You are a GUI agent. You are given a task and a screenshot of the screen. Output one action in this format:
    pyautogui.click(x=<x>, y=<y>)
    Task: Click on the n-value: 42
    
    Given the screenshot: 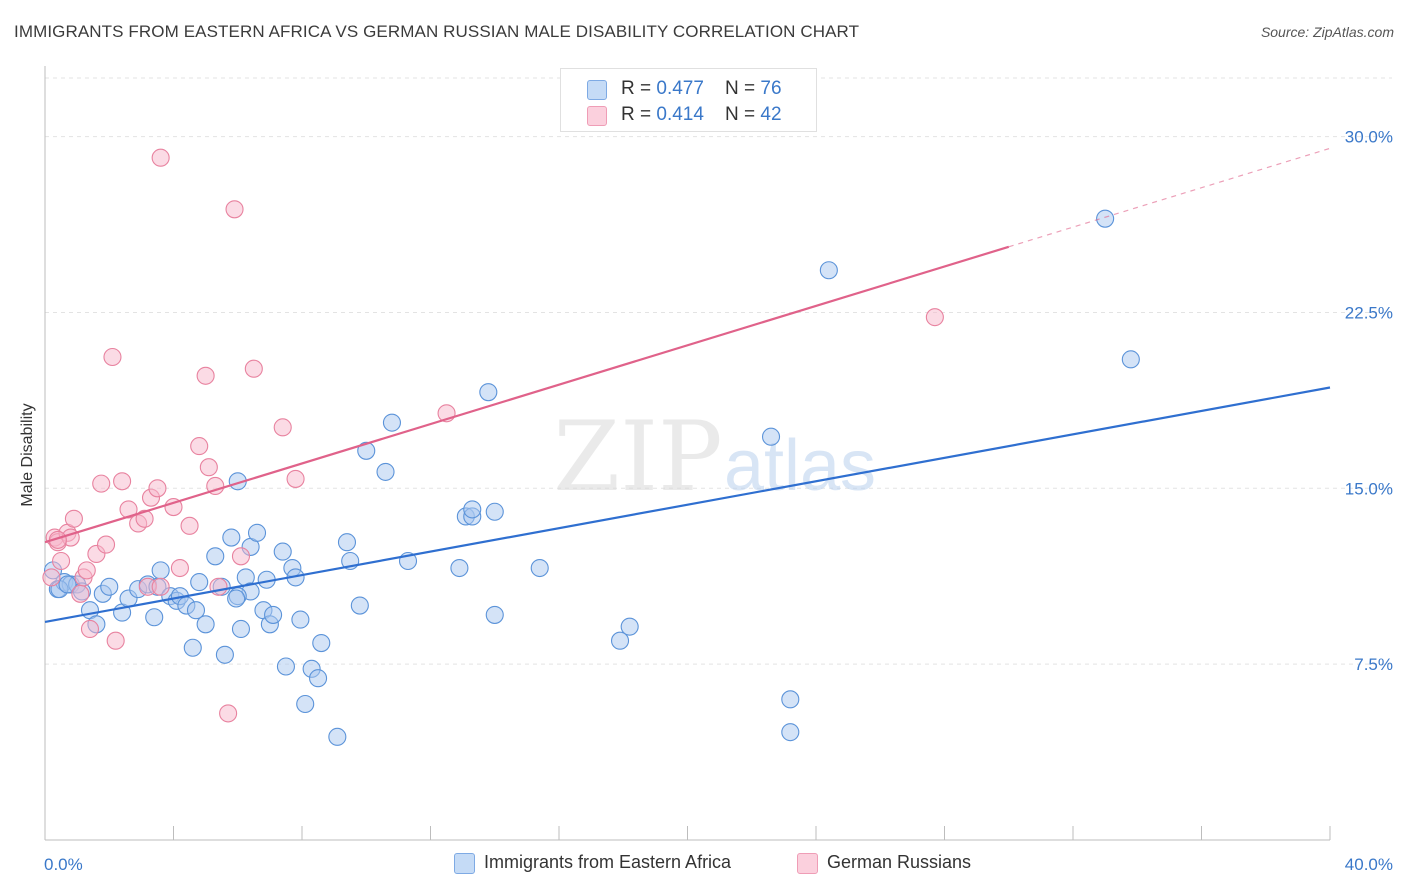 What is the action you would take?
    pyautogui.click(x=771, y=114)
    